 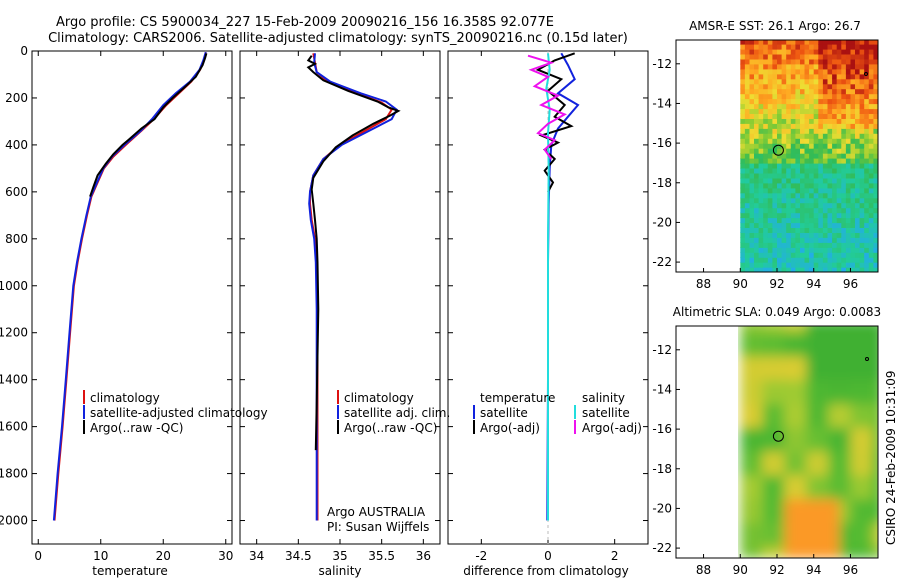 I want to click on difference-lines, so click(x=553, y=297).